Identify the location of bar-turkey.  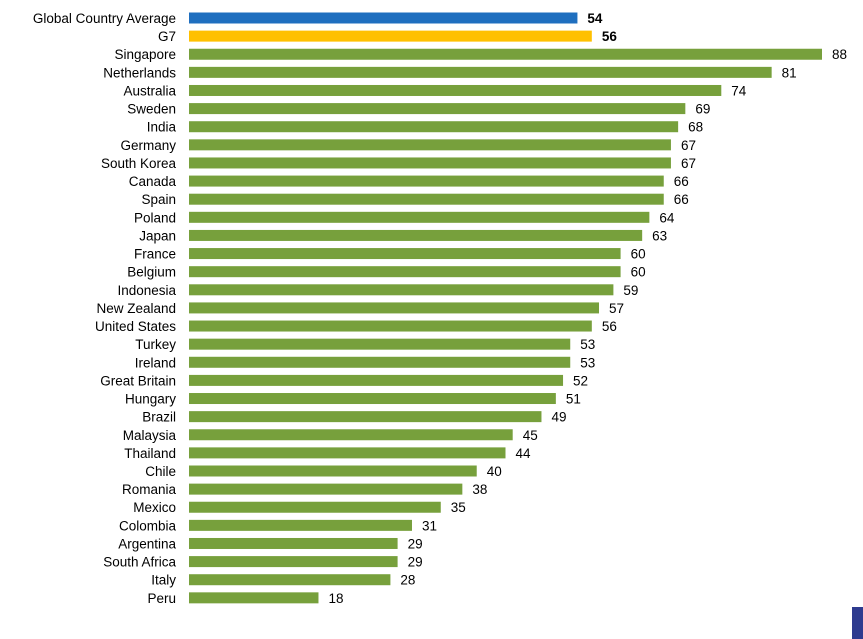
(380, 344).